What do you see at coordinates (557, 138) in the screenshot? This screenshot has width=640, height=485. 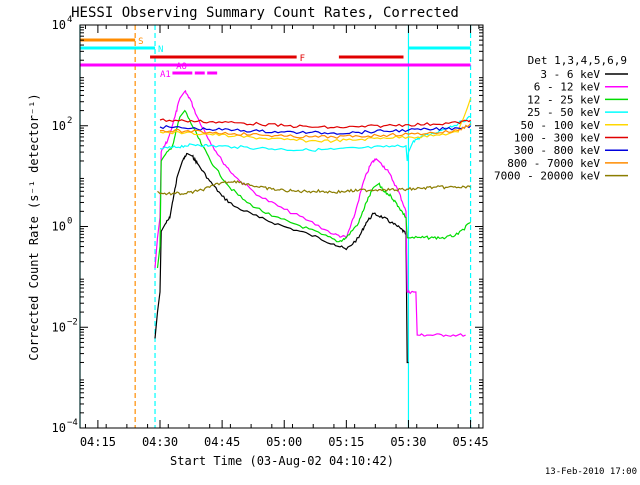 I see `legend-label-5: 100 - 300 keV` at bounding box center [557, 138].